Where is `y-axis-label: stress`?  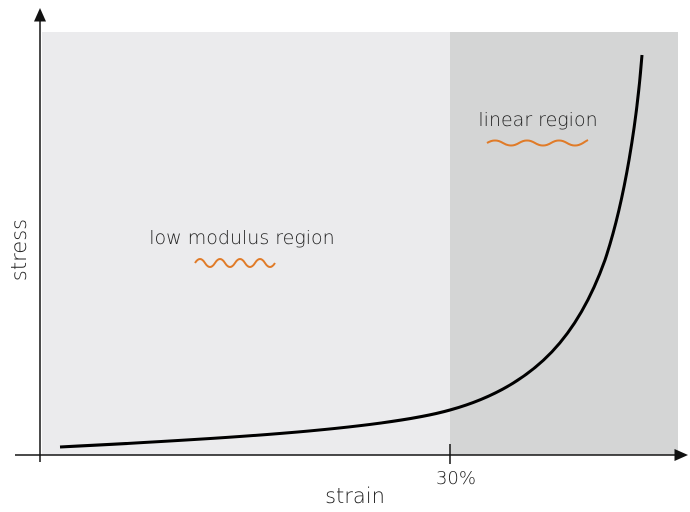
y-axis-label: stress is located at coordinates (19, 250).